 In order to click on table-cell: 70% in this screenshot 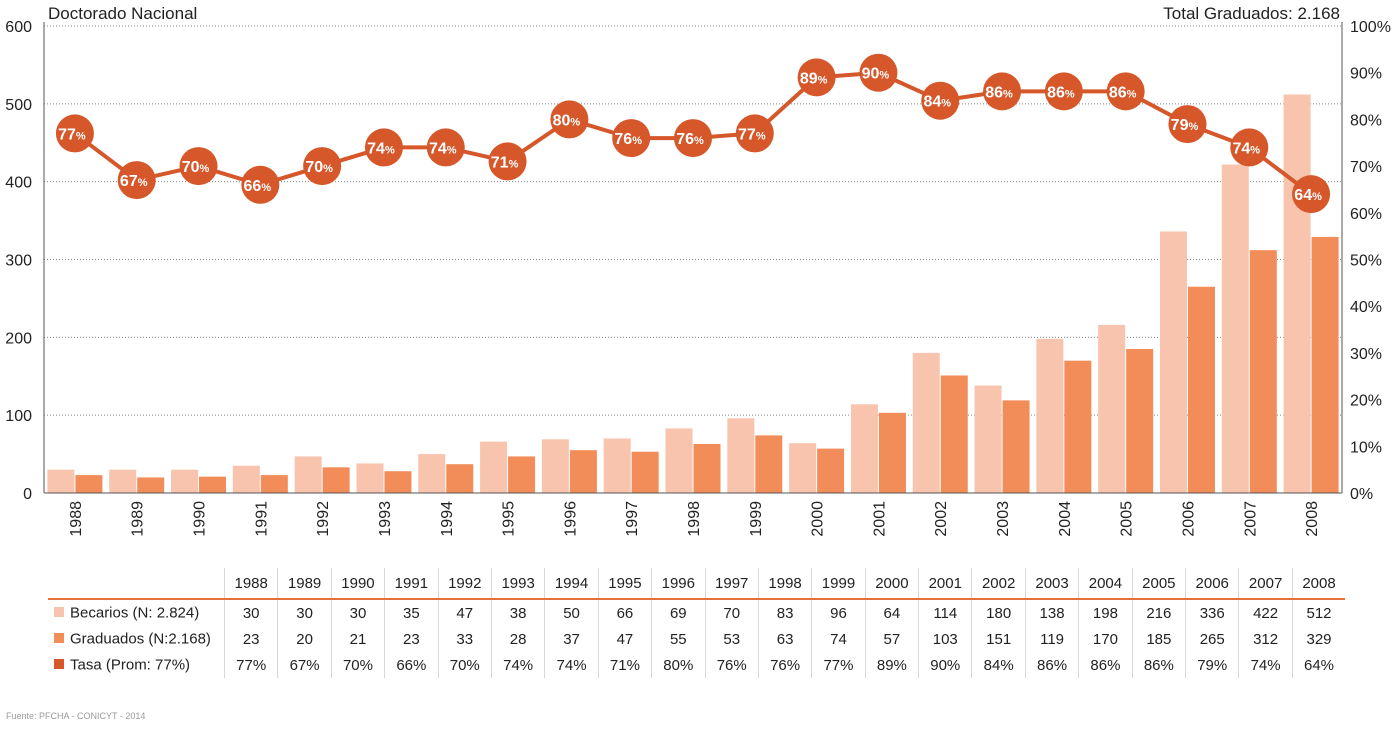, I will do `click(357, 665)`.